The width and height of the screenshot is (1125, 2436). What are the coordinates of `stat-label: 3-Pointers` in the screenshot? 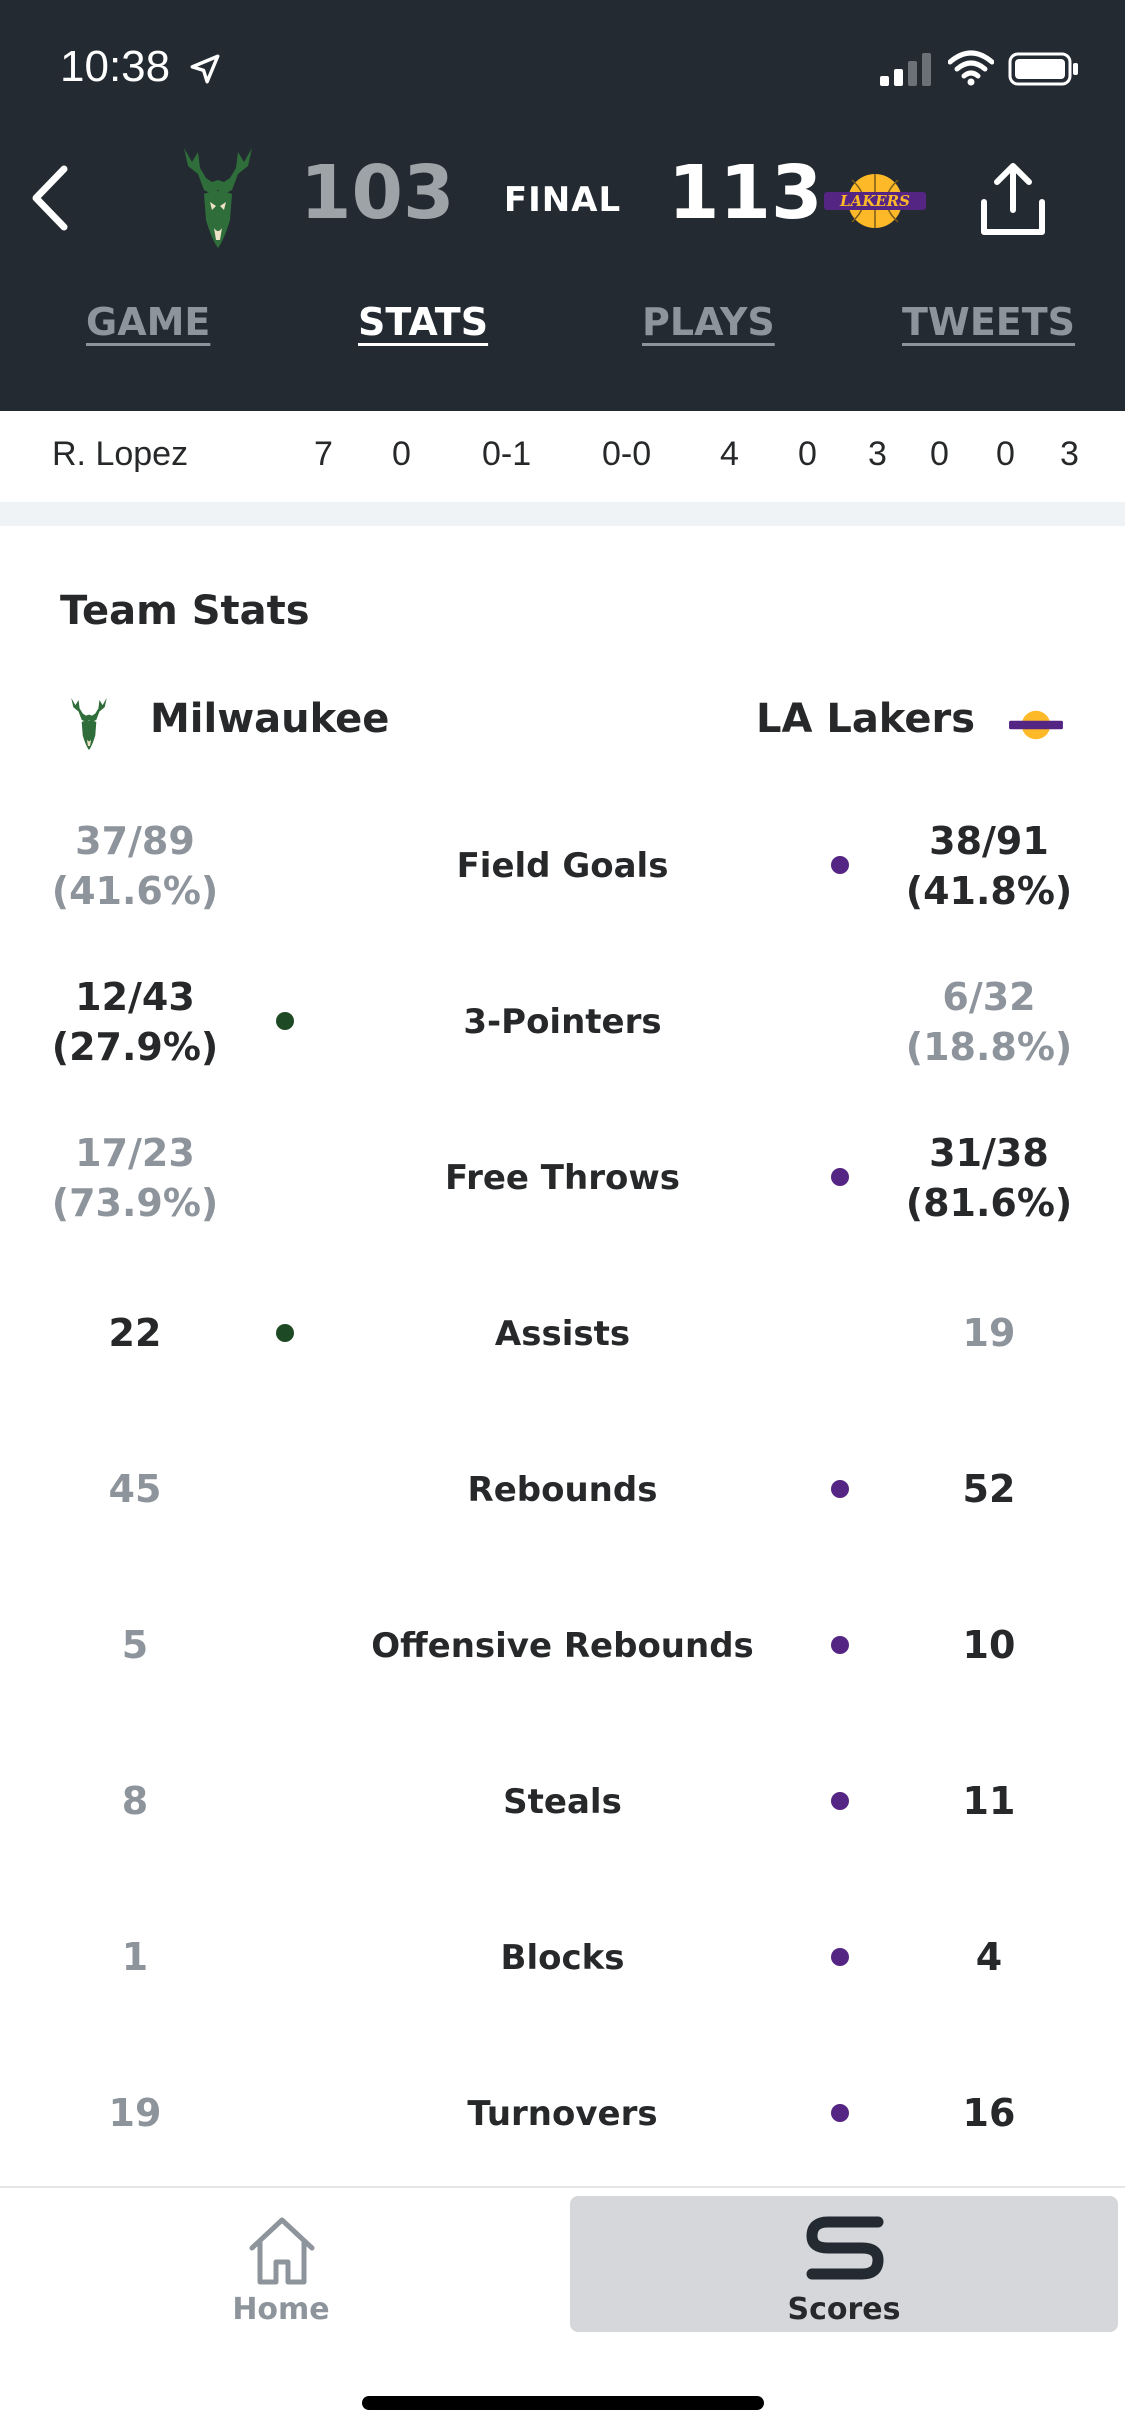 It's located at (562, 1022).